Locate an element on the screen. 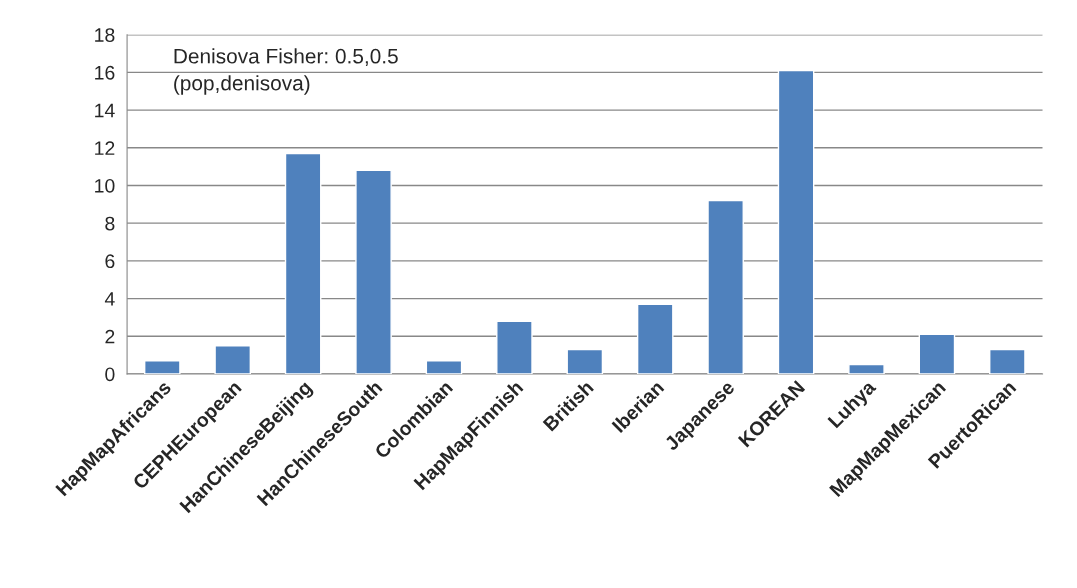 Image resolution: width=1077 pixels, height=588 pixels. y-tick-label: 8 is located at coordinates (110, 223).